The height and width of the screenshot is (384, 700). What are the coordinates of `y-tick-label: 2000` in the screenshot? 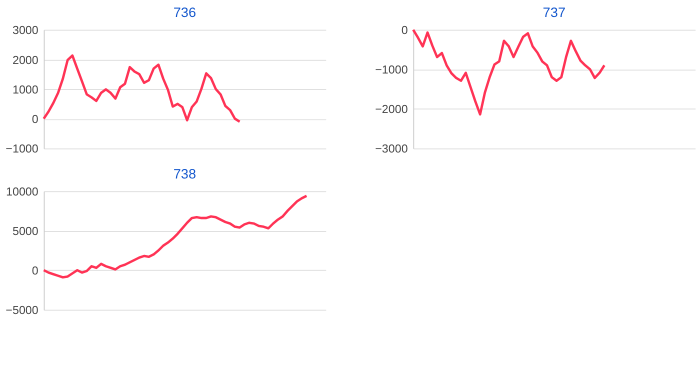 It's located at (25, 60).